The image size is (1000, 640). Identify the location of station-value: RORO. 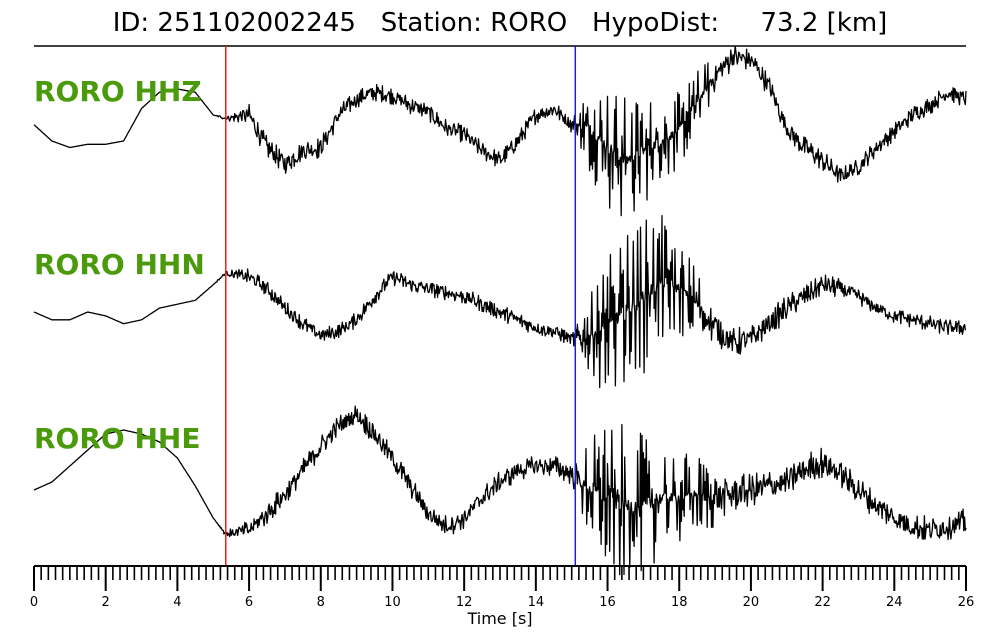
(529, 23).